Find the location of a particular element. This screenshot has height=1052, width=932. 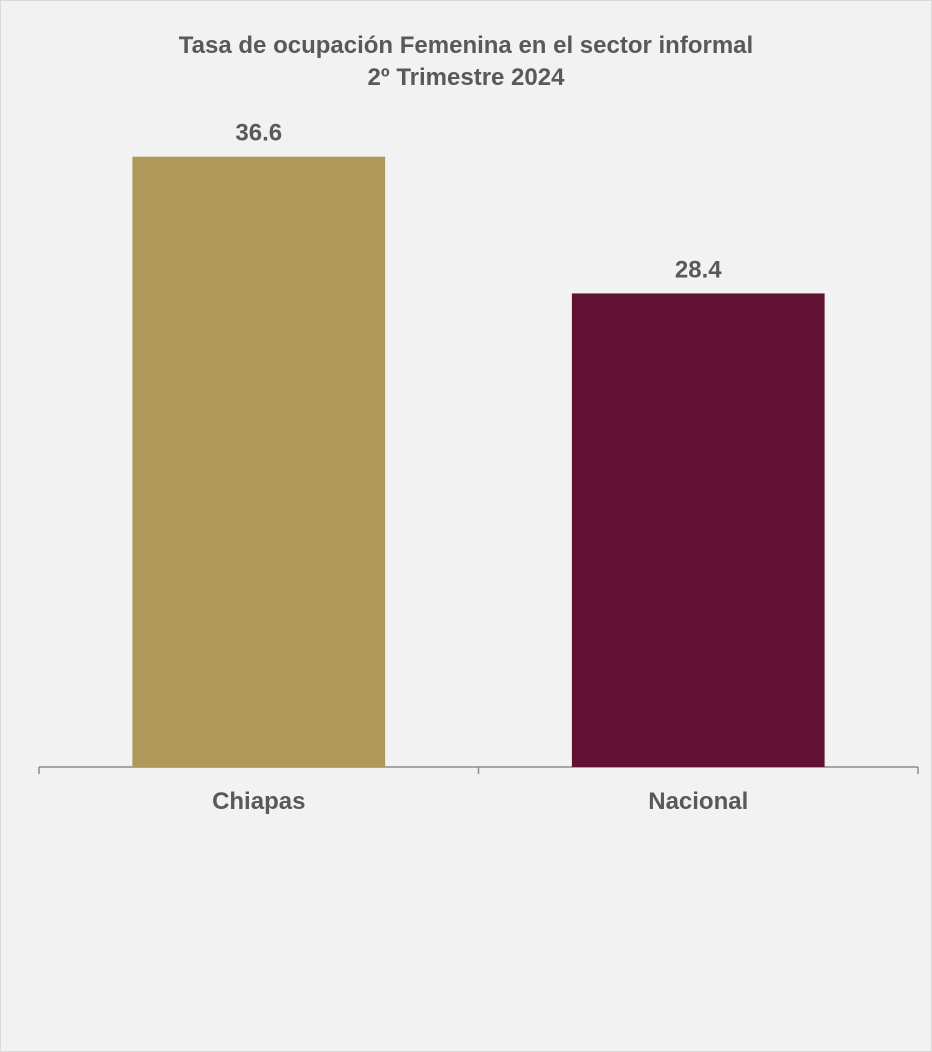

chart-subtitle: 2º Trimestre 2024 is located at coordinates (466, 77).